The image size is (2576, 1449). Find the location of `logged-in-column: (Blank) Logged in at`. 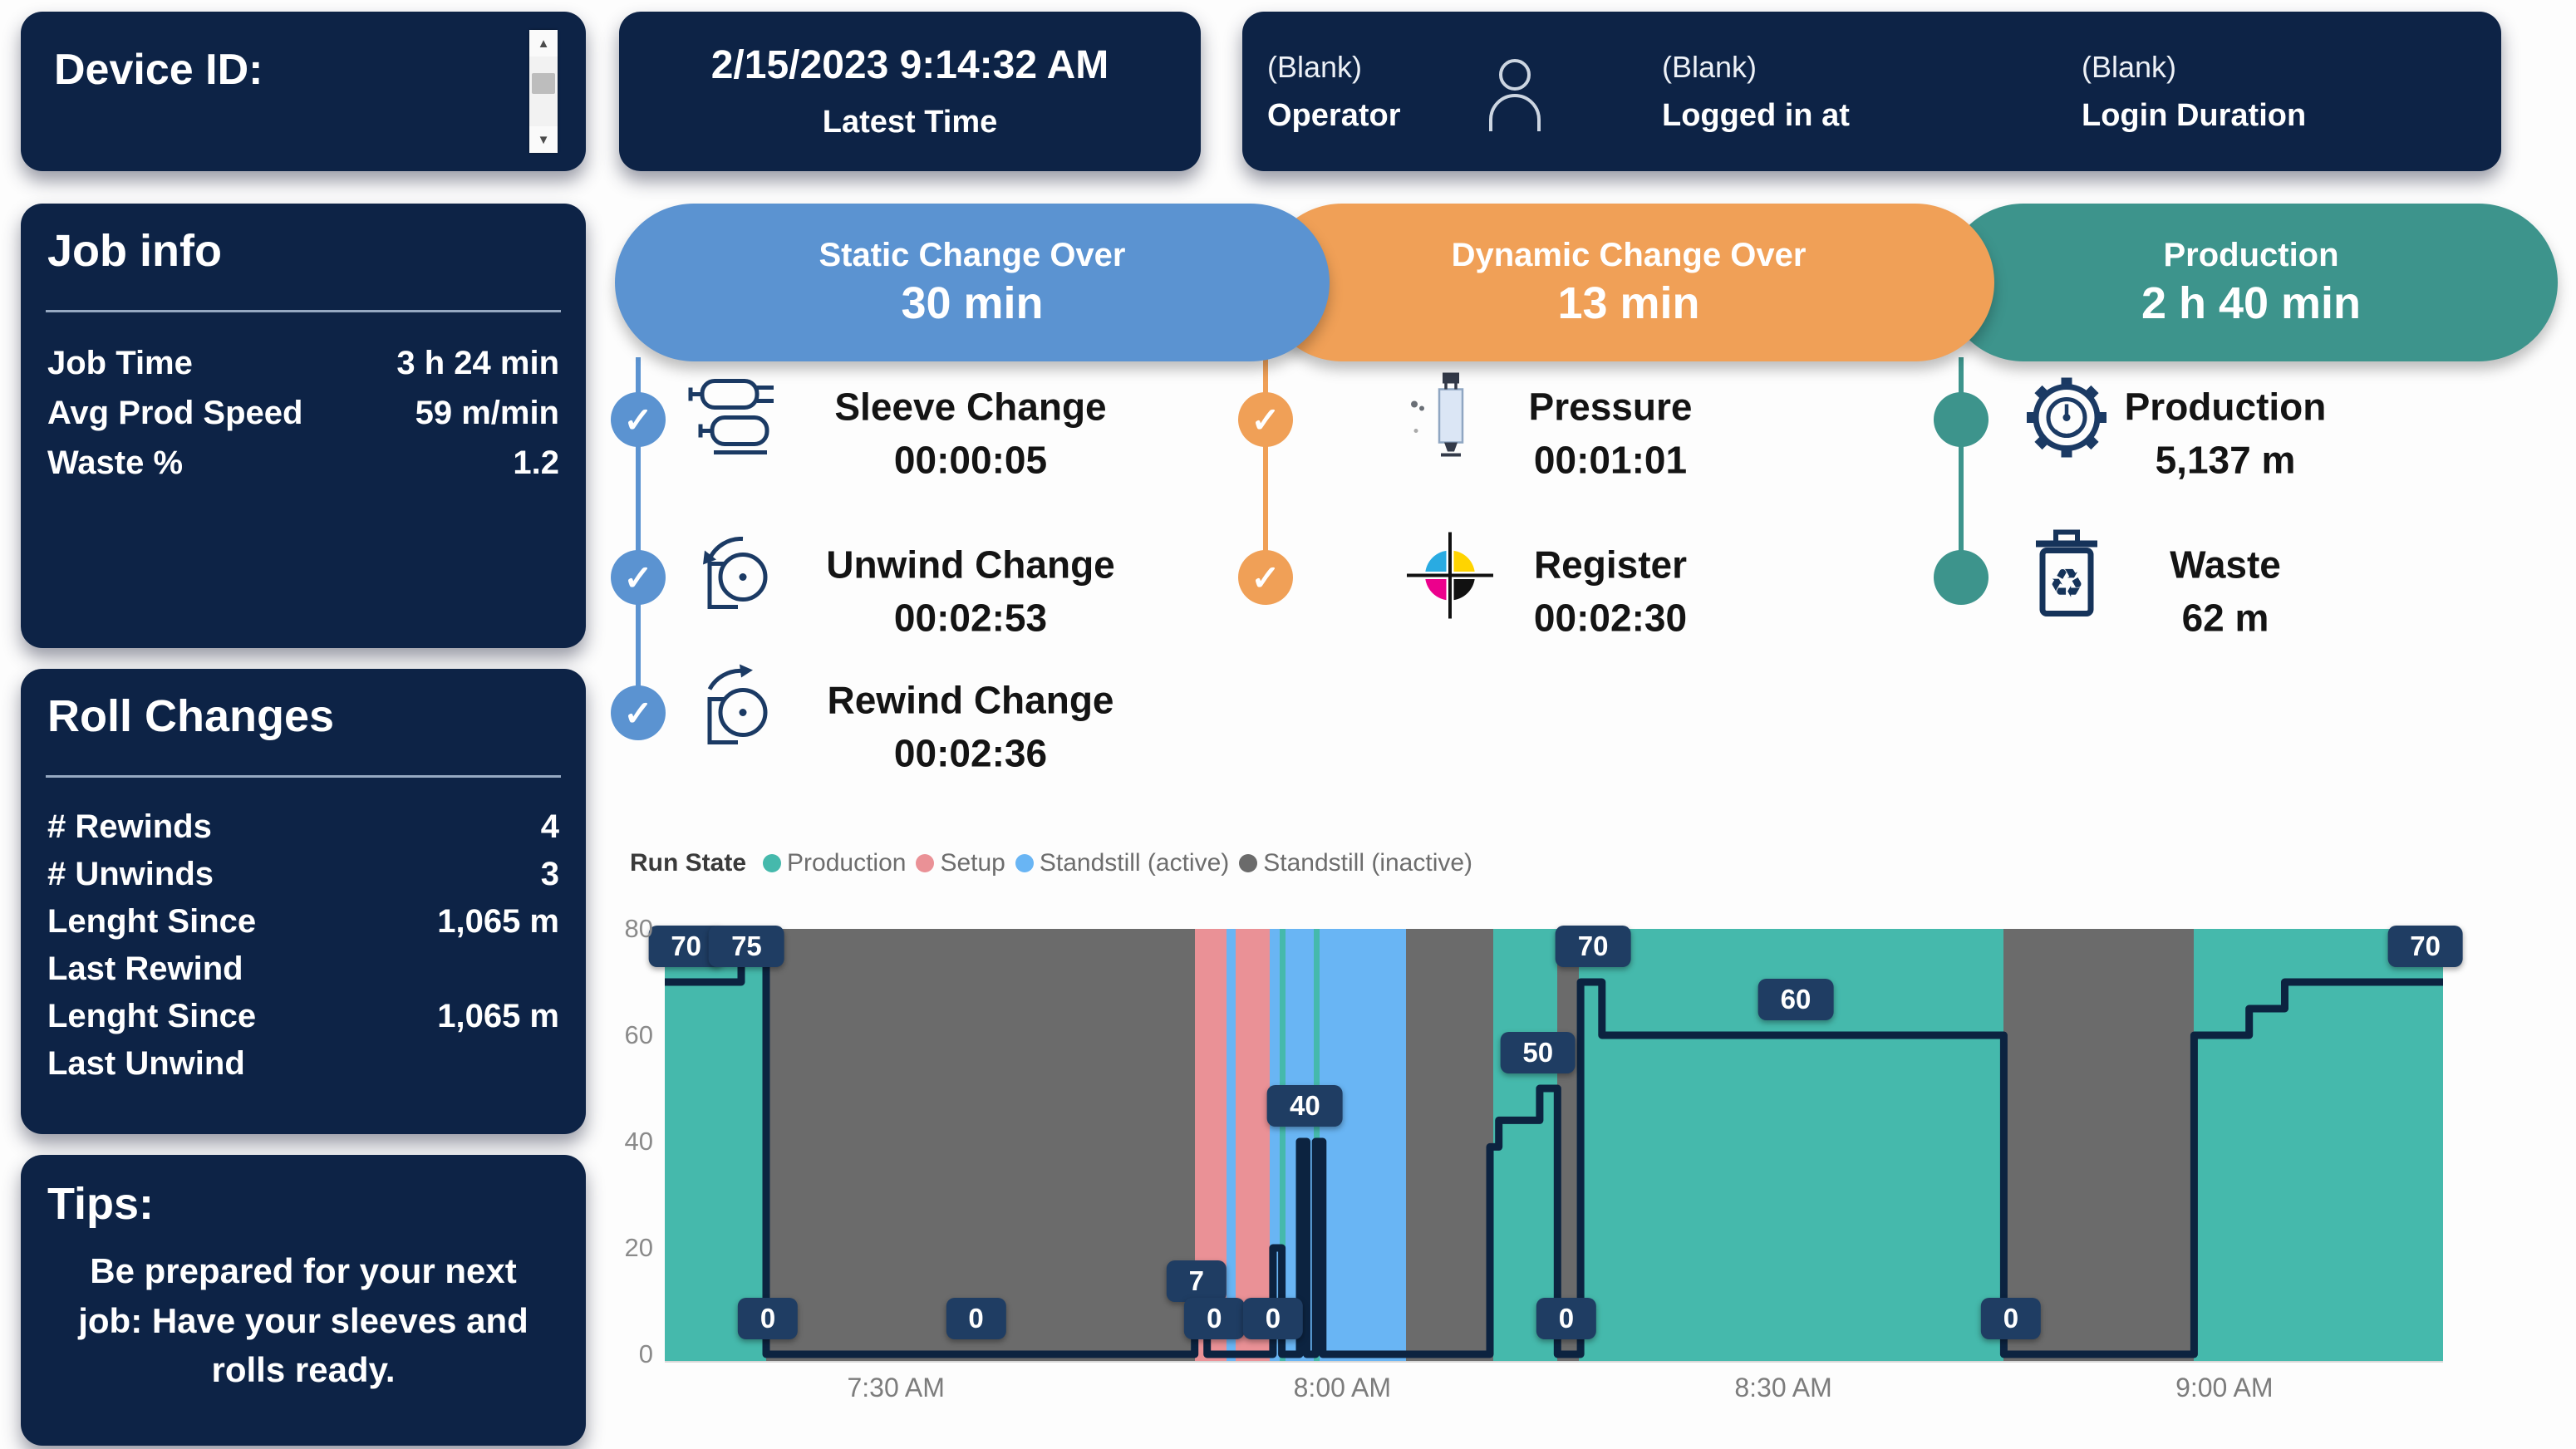

logged-in-column: (Blank) Logged in at is located at coordinates (1756, 91).